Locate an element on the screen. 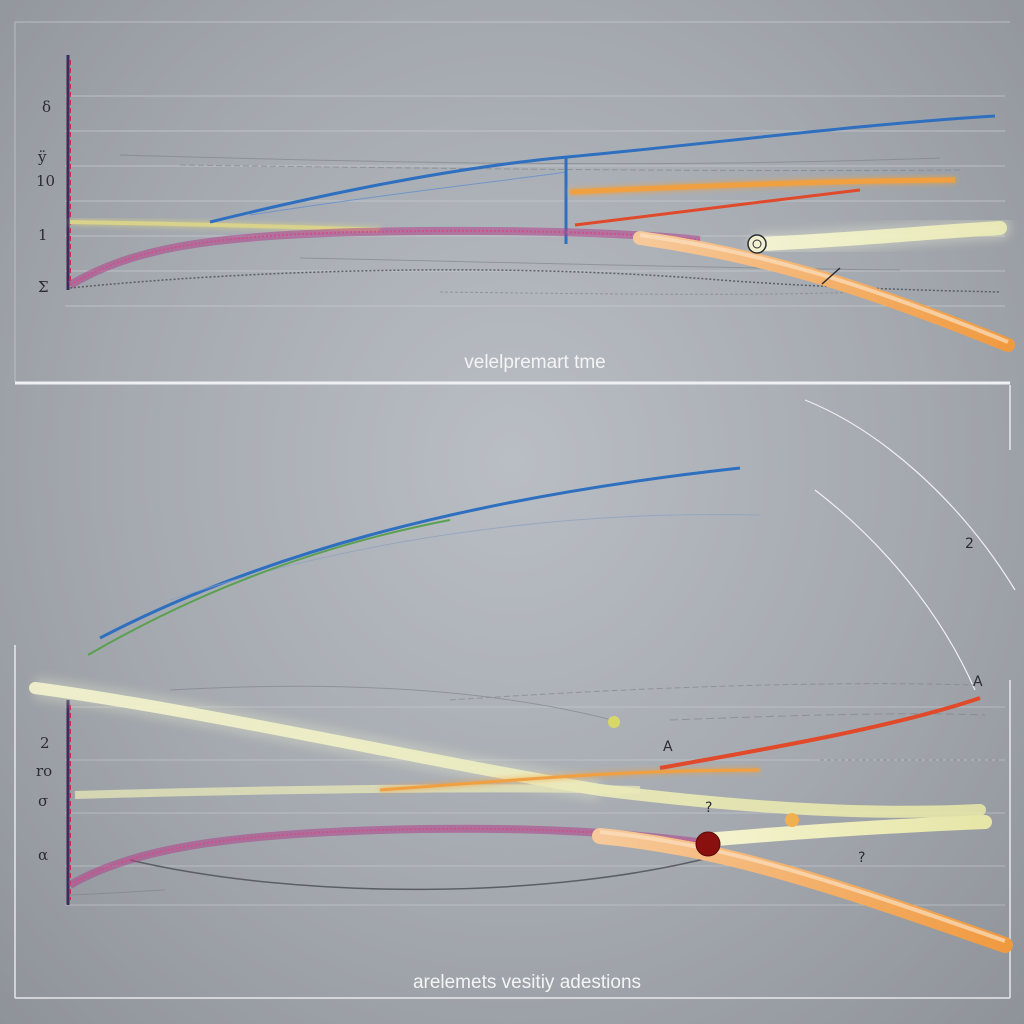  y-tick-label: Σ is located at coordinates (43, 287).